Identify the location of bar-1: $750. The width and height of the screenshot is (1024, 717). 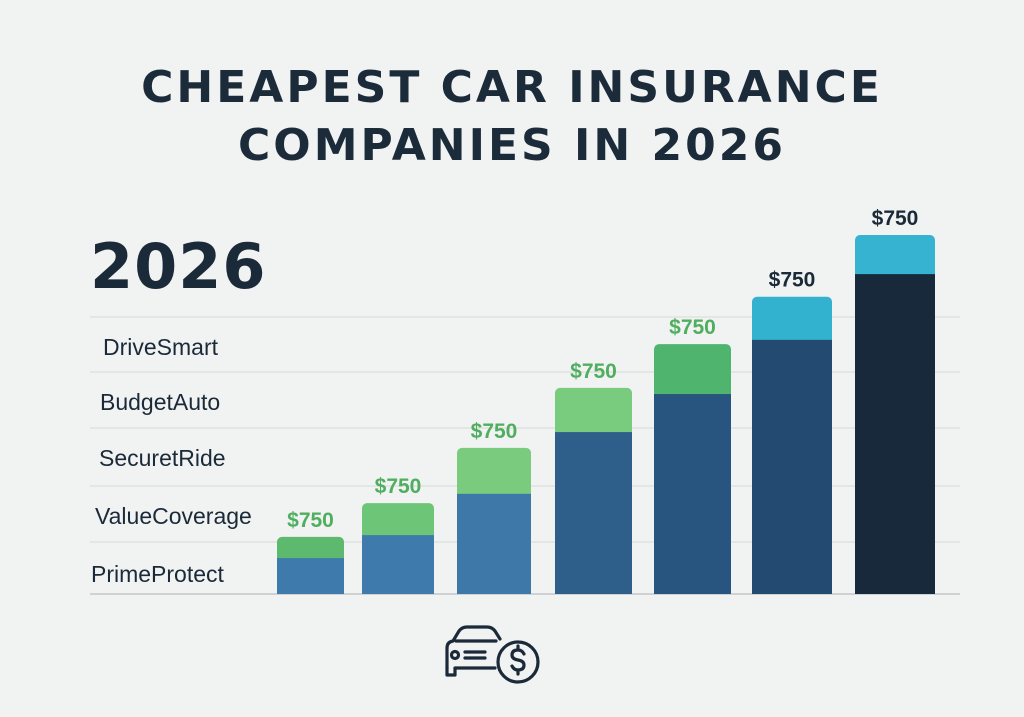
(310, 551).